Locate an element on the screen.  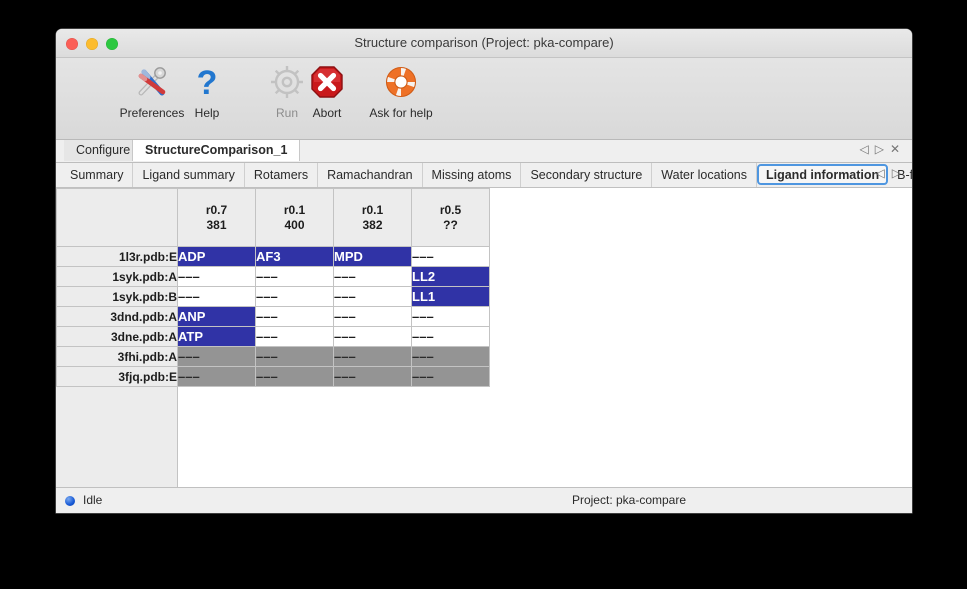
doc-tab-prev-icon: ◁ is located at coordinates (867, 149).